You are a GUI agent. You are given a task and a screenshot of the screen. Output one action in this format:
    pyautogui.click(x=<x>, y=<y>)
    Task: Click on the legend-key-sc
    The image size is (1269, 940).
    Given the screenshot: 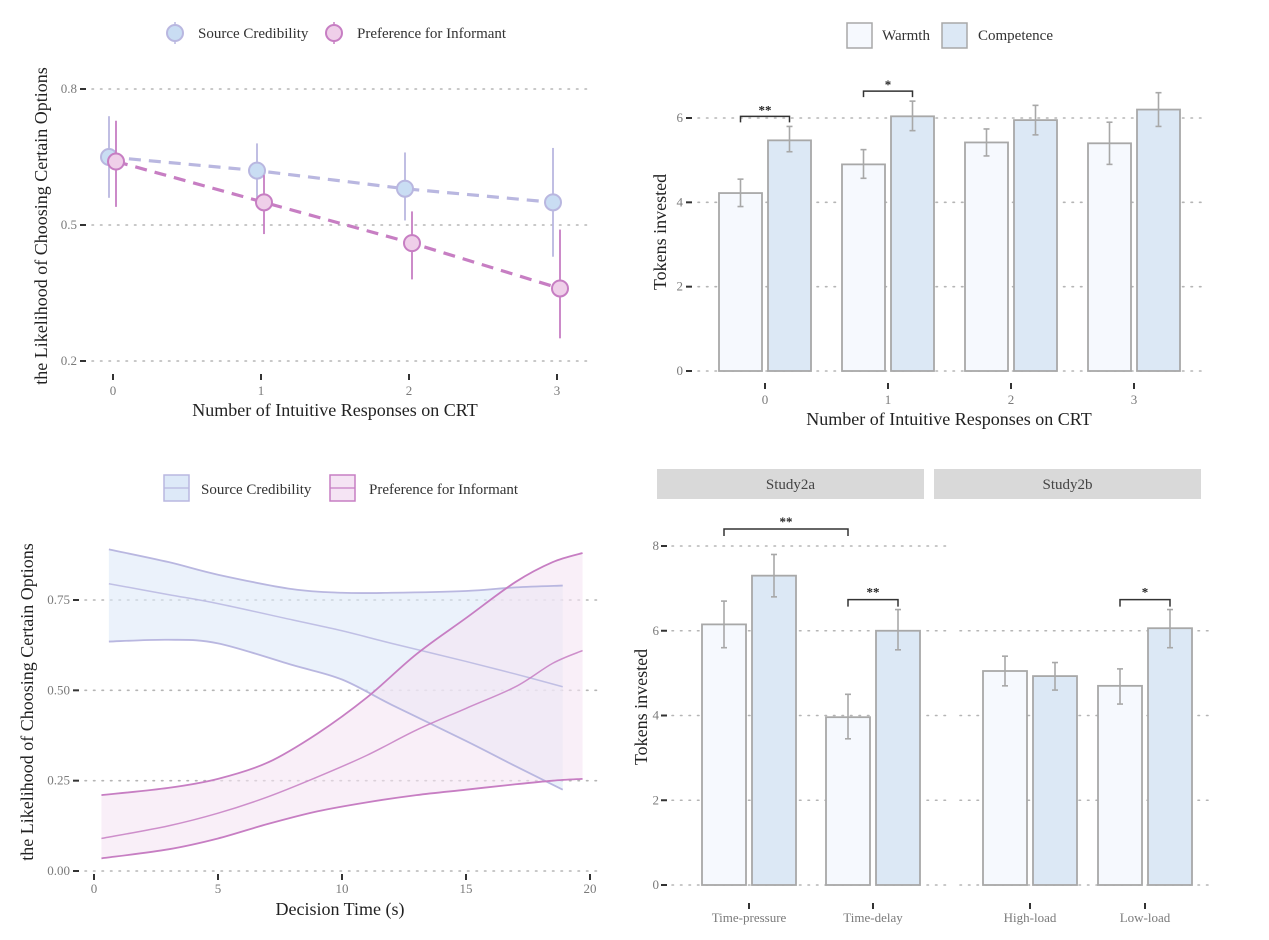 What is the action you would take?
    pyautogui.click(x=175, y=33)
    